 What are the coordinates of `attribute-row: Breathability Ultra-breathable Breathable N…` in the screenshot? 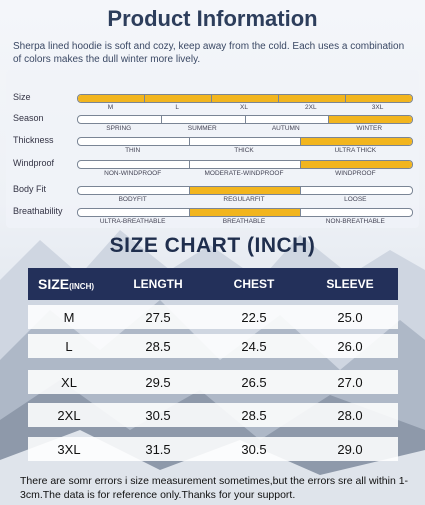 It's located at (212, 220).